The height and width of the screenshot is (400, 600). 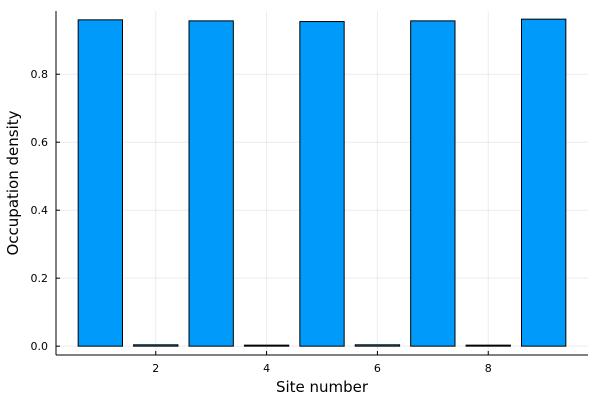 What do you see at coordinates (322, 387) in the screenshot?
I see `x-axis-label: Site number` at bounding box center [322, 387].